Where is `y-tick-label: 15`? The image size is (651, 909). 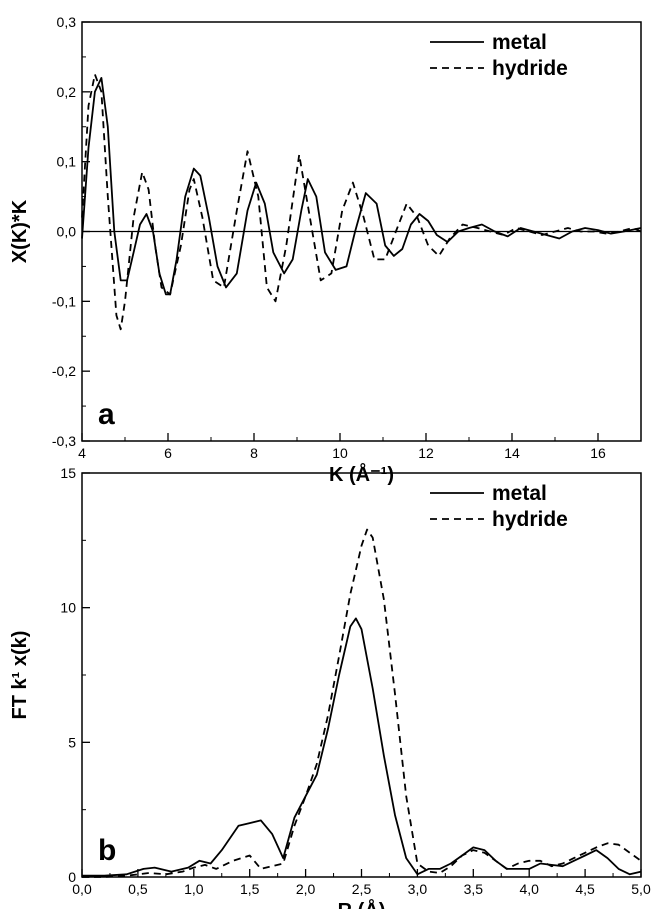
y-tick-label: 15 is located at coordinates (68, 473).